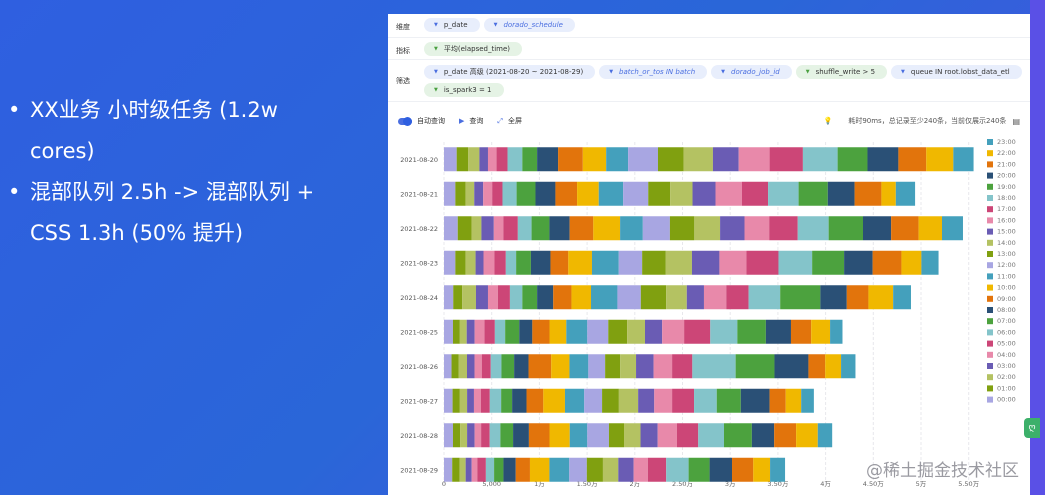 This screenshot has width=1045, height=495. What do you see at coordinates (653, 71) in the screenshot?
I see `filter-chip: ▼ batch_or_tos IN batch` at bounding box center [653, 71].